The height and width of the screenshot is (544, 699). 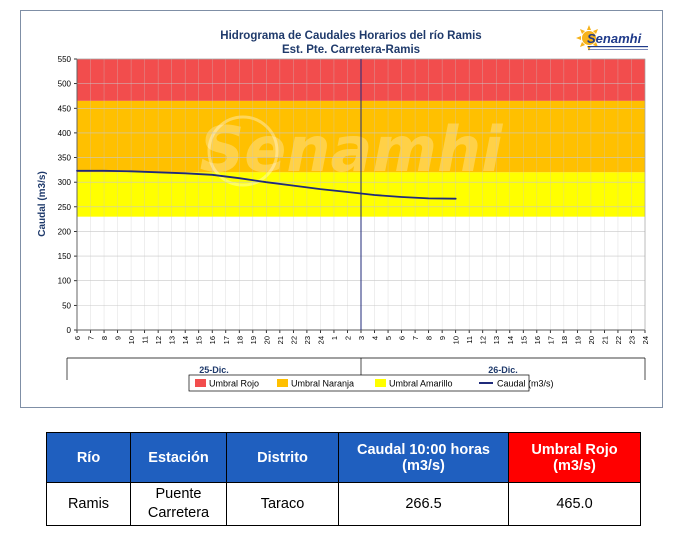 What do you see at coordinates (65, 207) in the screenshot?
I see `y-tick-label: 250` at bounding box center [65, 207].